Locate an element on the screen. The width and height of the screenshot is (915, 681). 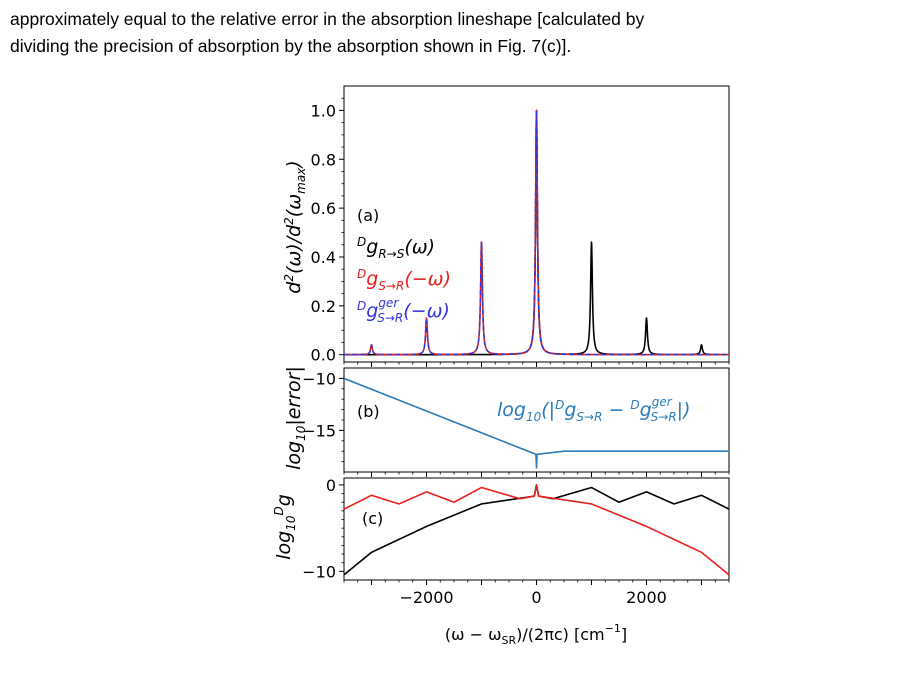
ytick-label-c: 0 is located at coordinates (331, 485).